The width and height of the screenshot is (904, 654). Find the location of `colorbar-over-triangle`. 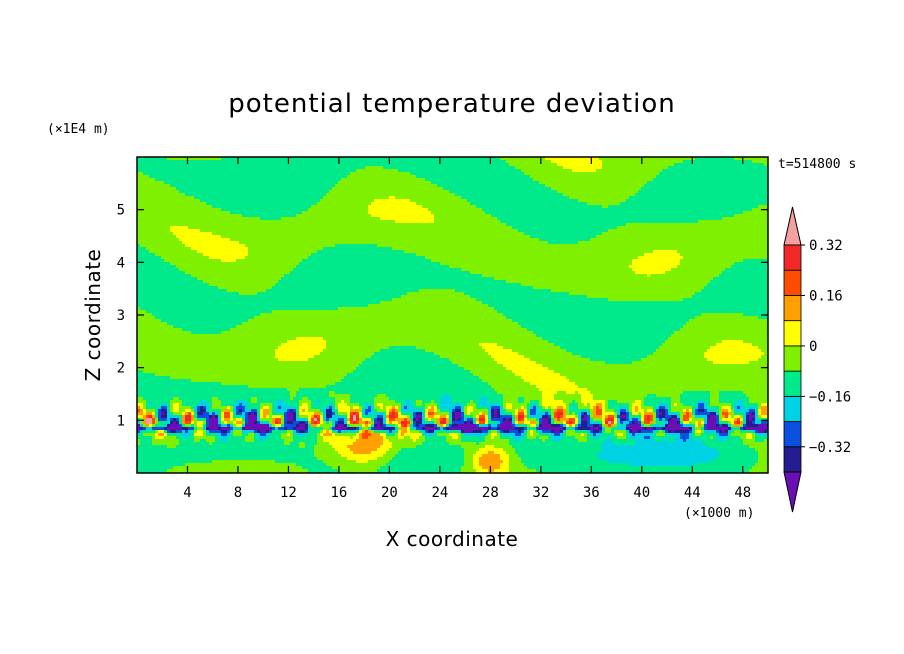

colorbar-over-triangle is located at coordinates (792, 226).